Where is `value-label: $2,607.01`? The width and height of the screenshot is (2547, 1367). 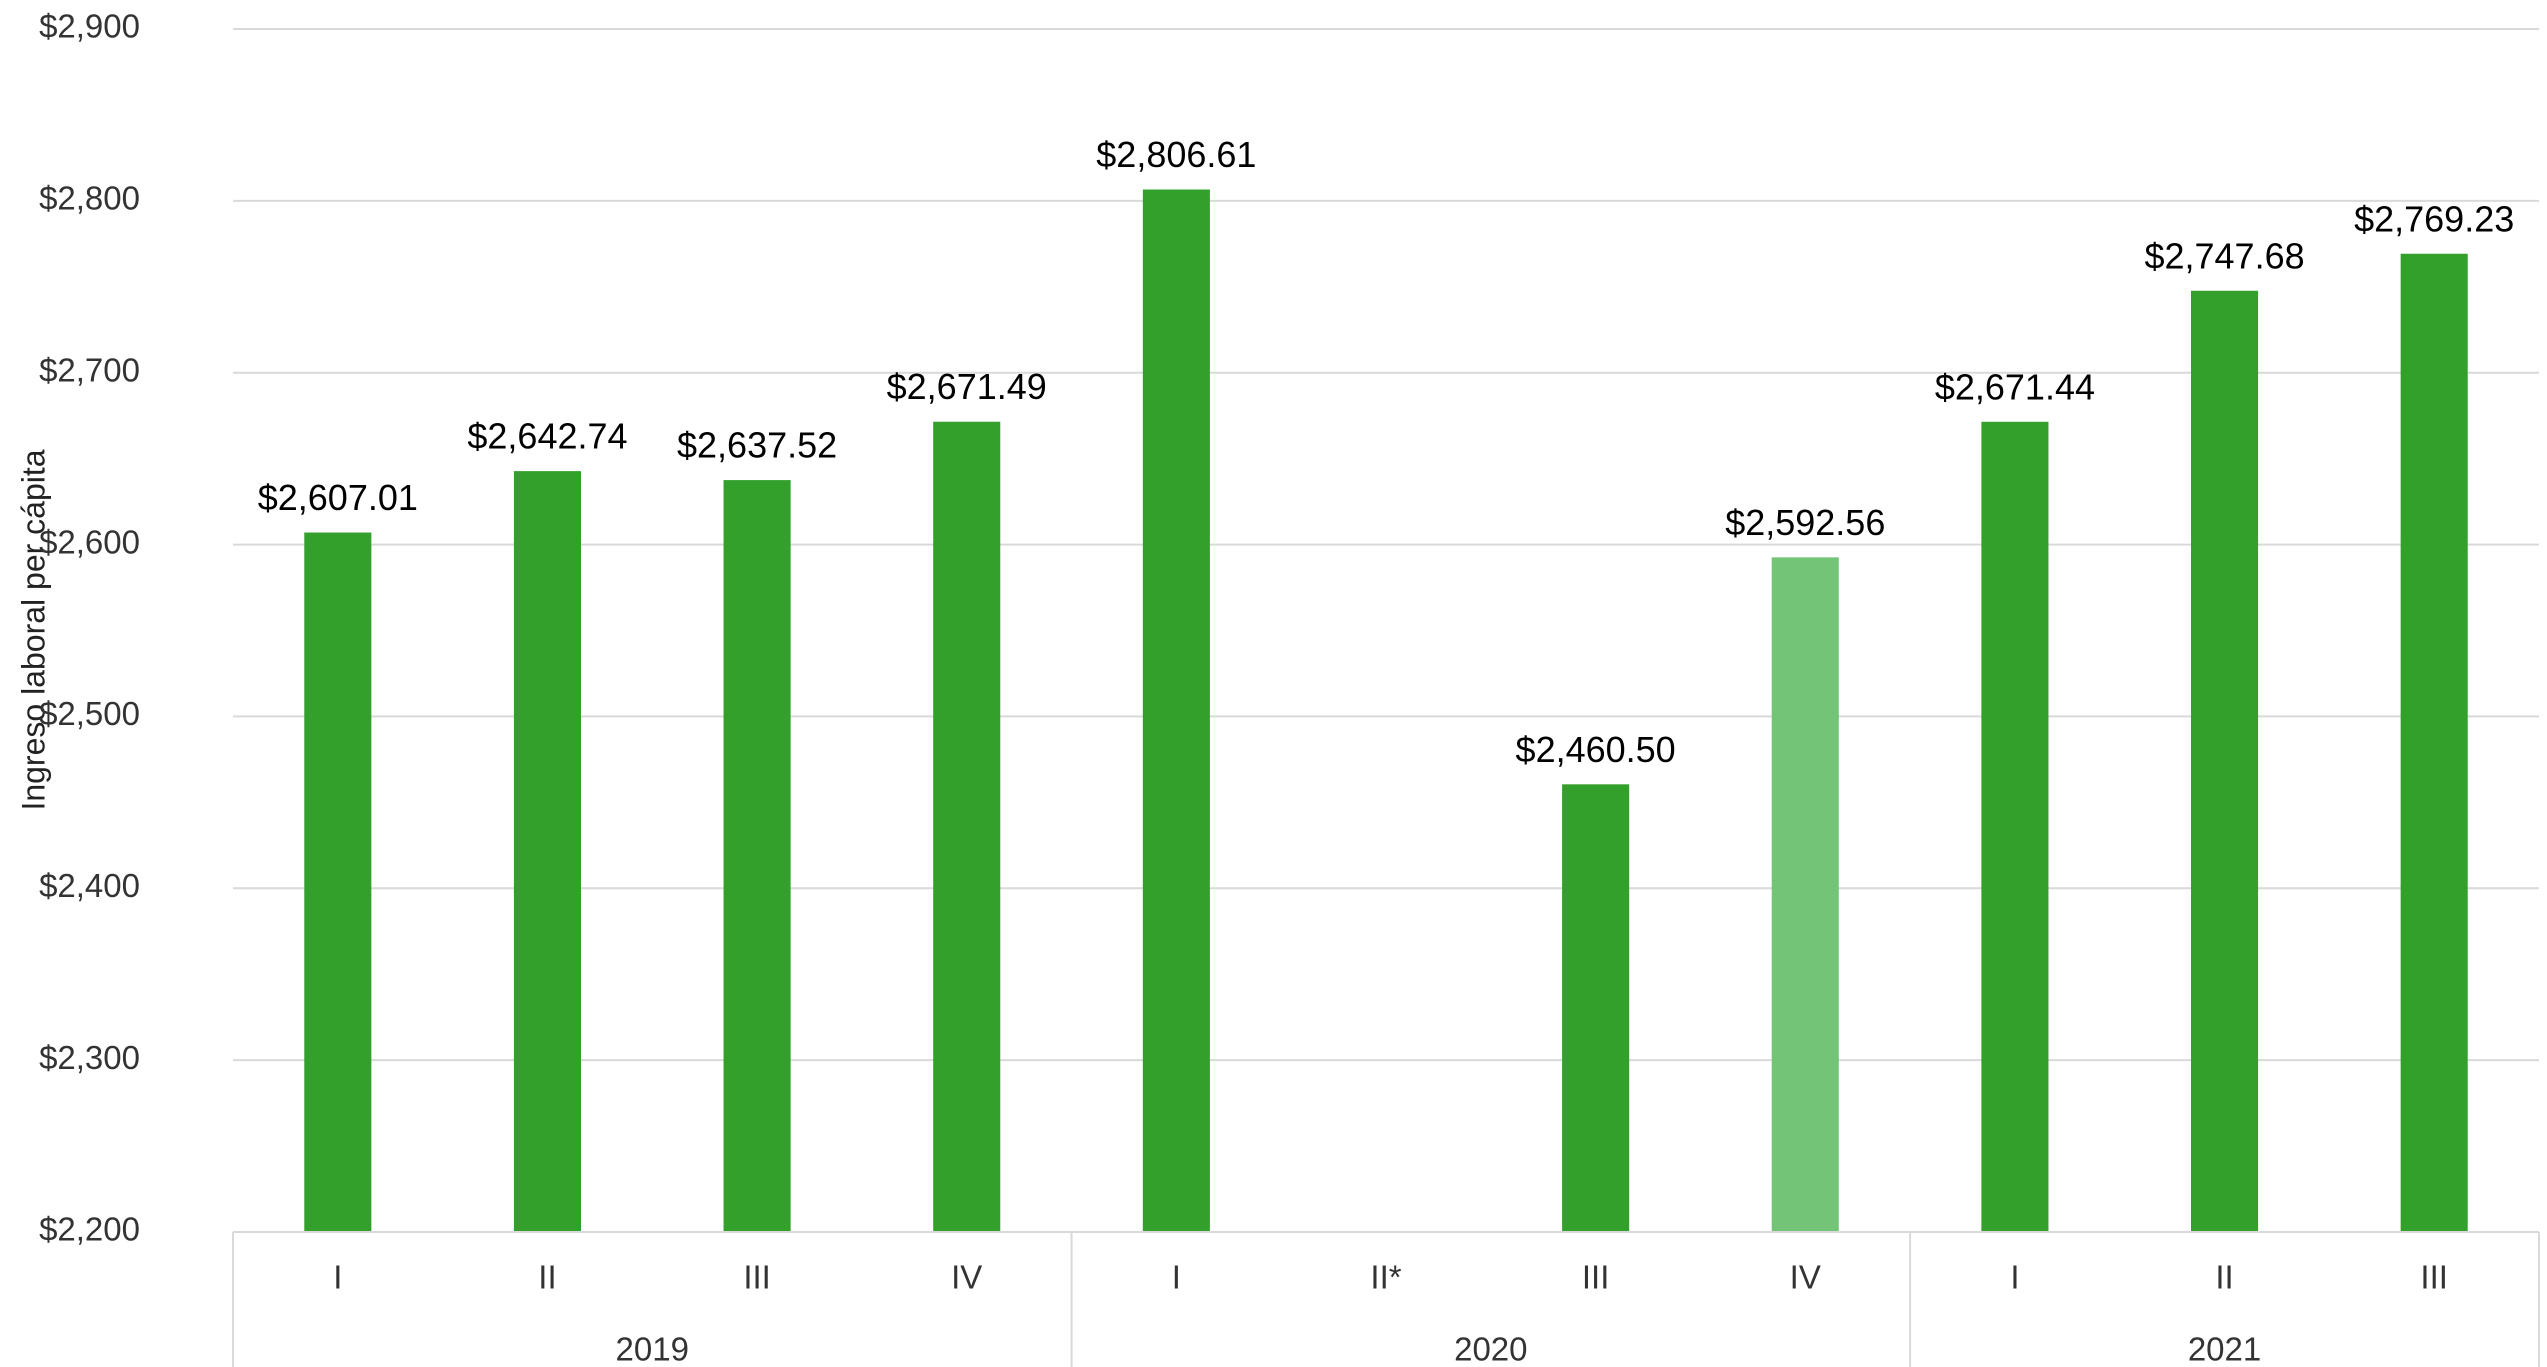
value-label: $2,607.01 is located at coordinates (338, 497).